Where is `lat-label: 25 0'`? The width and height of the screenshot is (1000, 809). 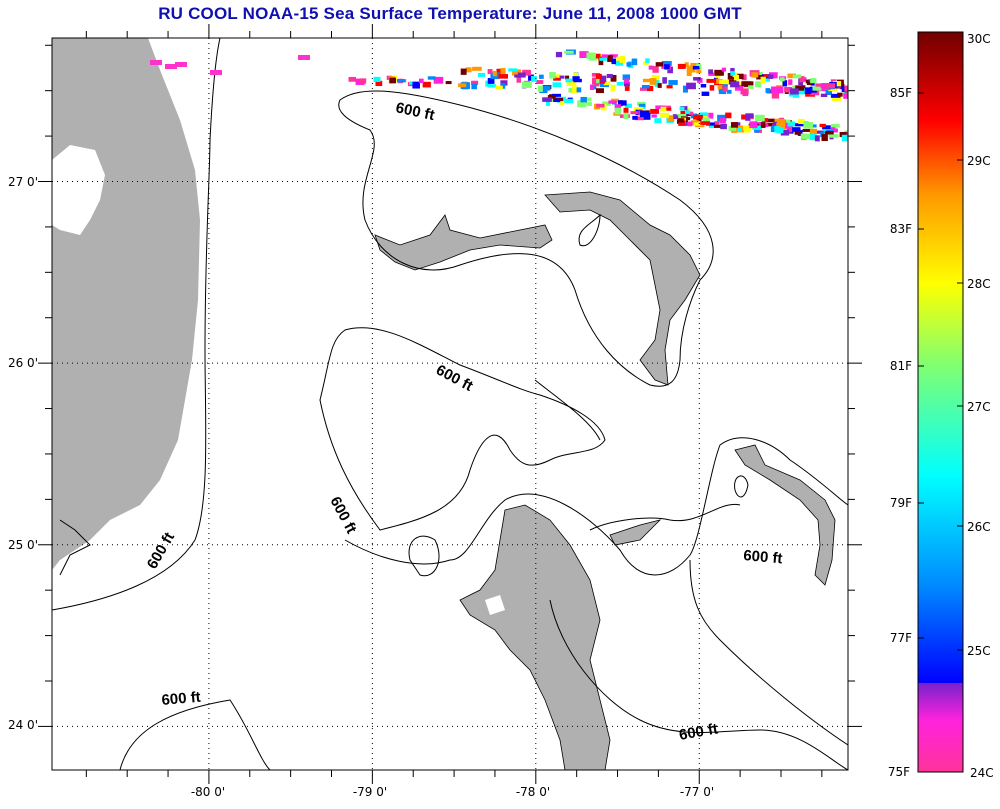
lat-label: 25 0' is located at coordinates (23, 545).